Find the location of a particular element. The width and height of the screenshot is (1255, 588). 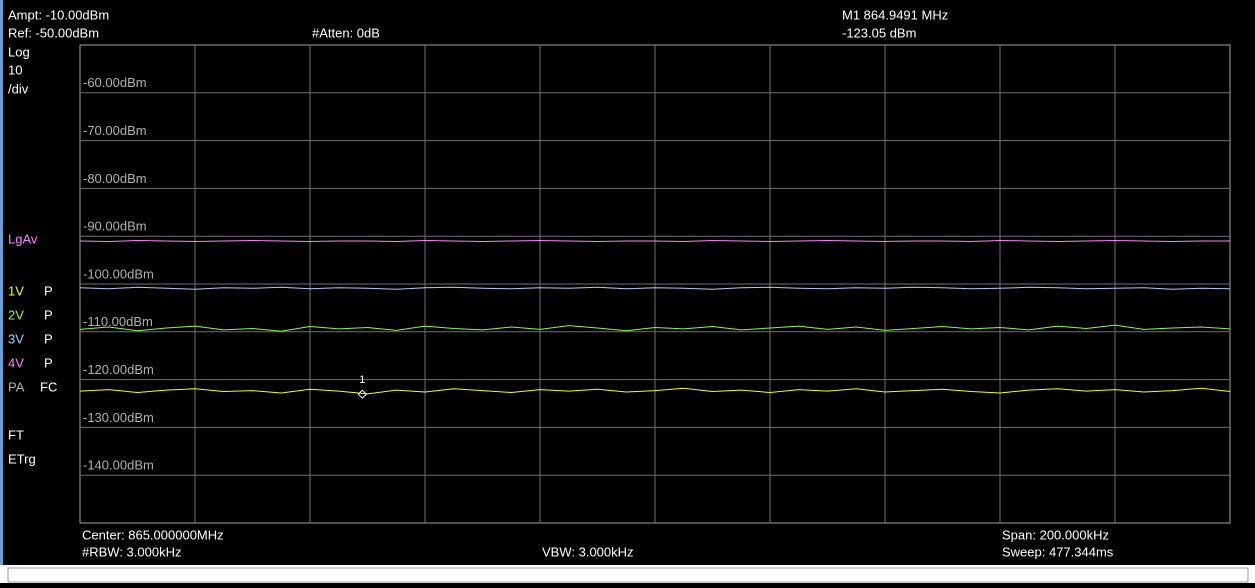

scale-value: 10 is located at coordinates (15, 69).